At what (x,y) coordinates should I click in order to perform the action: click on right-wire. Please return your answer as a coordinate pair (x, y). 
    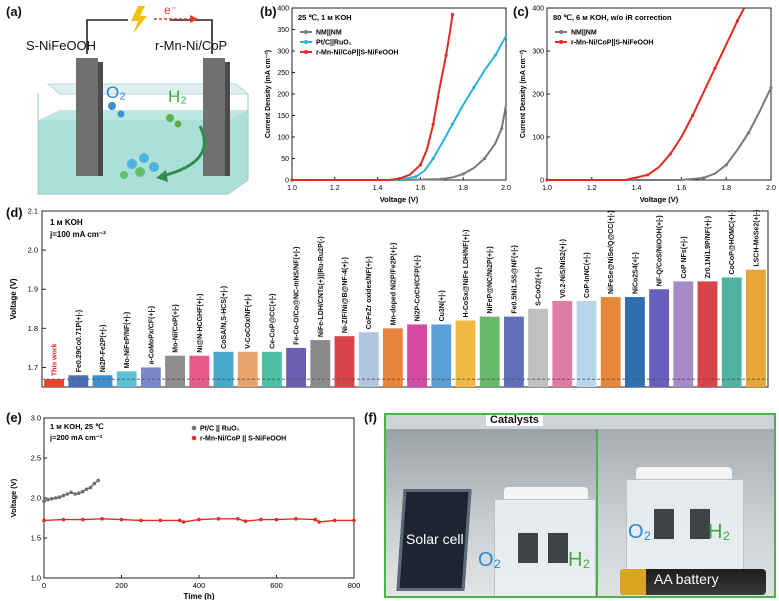
    Looking at the image, I should click on (191, 36).